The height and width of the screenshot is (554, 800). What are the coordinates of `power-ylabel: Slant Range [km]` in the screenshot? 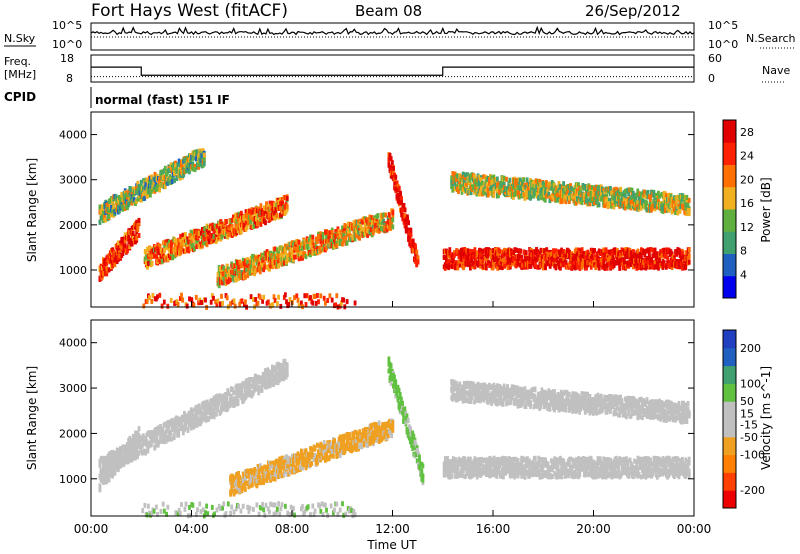 It's located at (32, 210).